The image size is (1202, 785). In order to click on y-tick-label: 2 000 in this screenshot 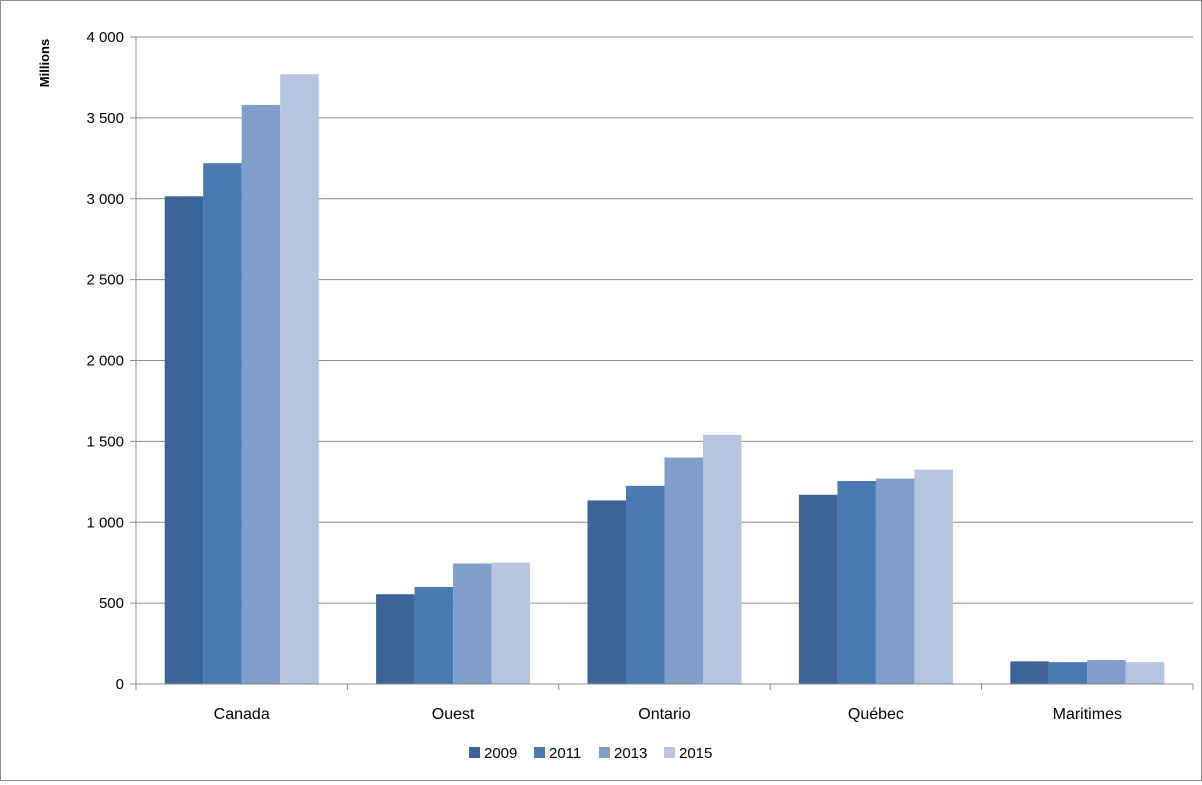, I will do `click(105, 361)`.